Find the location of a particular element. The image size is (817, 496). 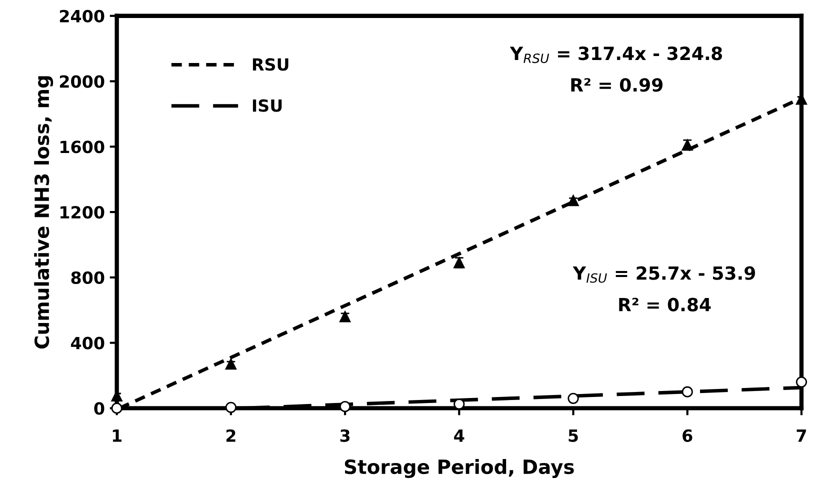

y-axis-title: Cumulative NH3 loss, mg is located at coordinates (44, 212).